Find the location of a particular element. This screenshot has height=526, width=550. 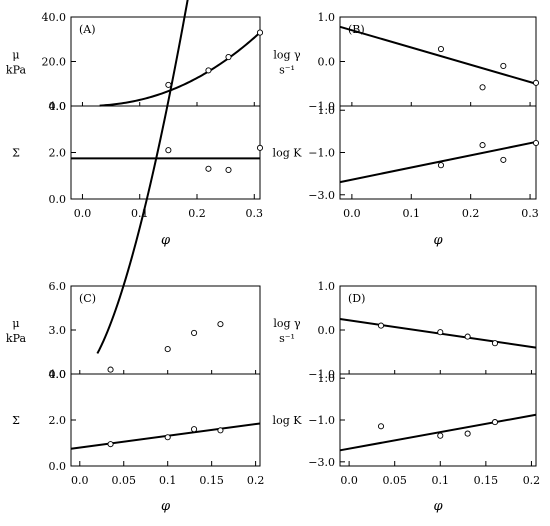

panel-c-upper-ytick-label: 3.0 is located at coordinates (58, 330).